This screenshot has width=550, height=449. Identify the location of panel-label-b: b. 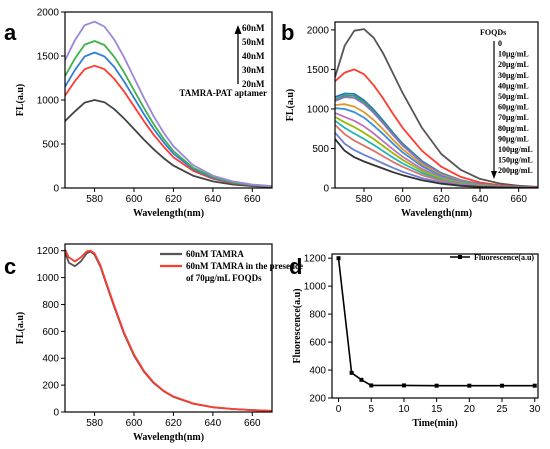
(287, 32).